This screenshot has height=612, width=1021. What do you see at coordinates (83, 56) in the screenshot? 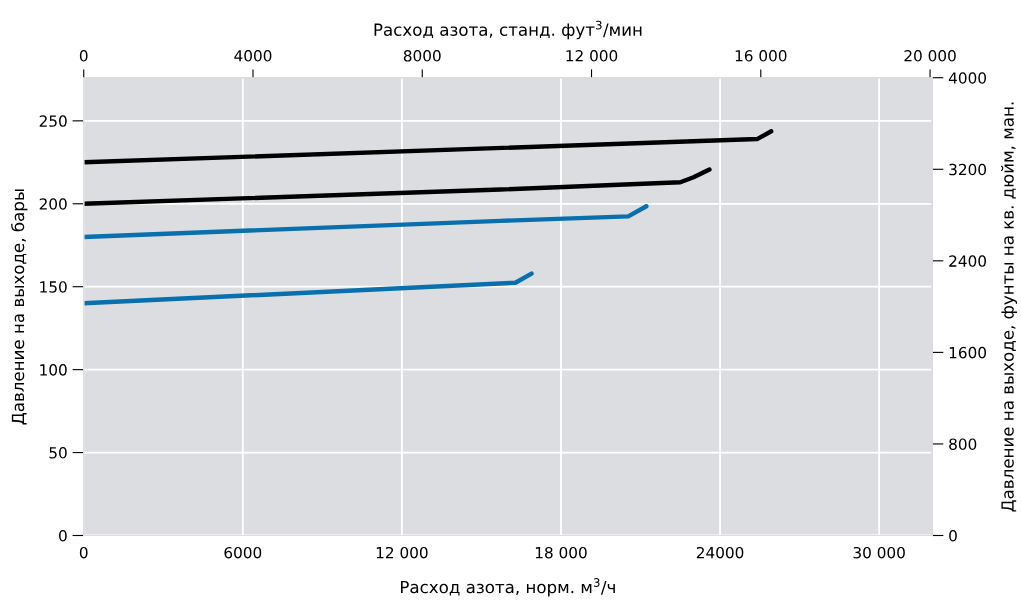
I see `x2-tick-label: 0` at bounding box center [83, 56].